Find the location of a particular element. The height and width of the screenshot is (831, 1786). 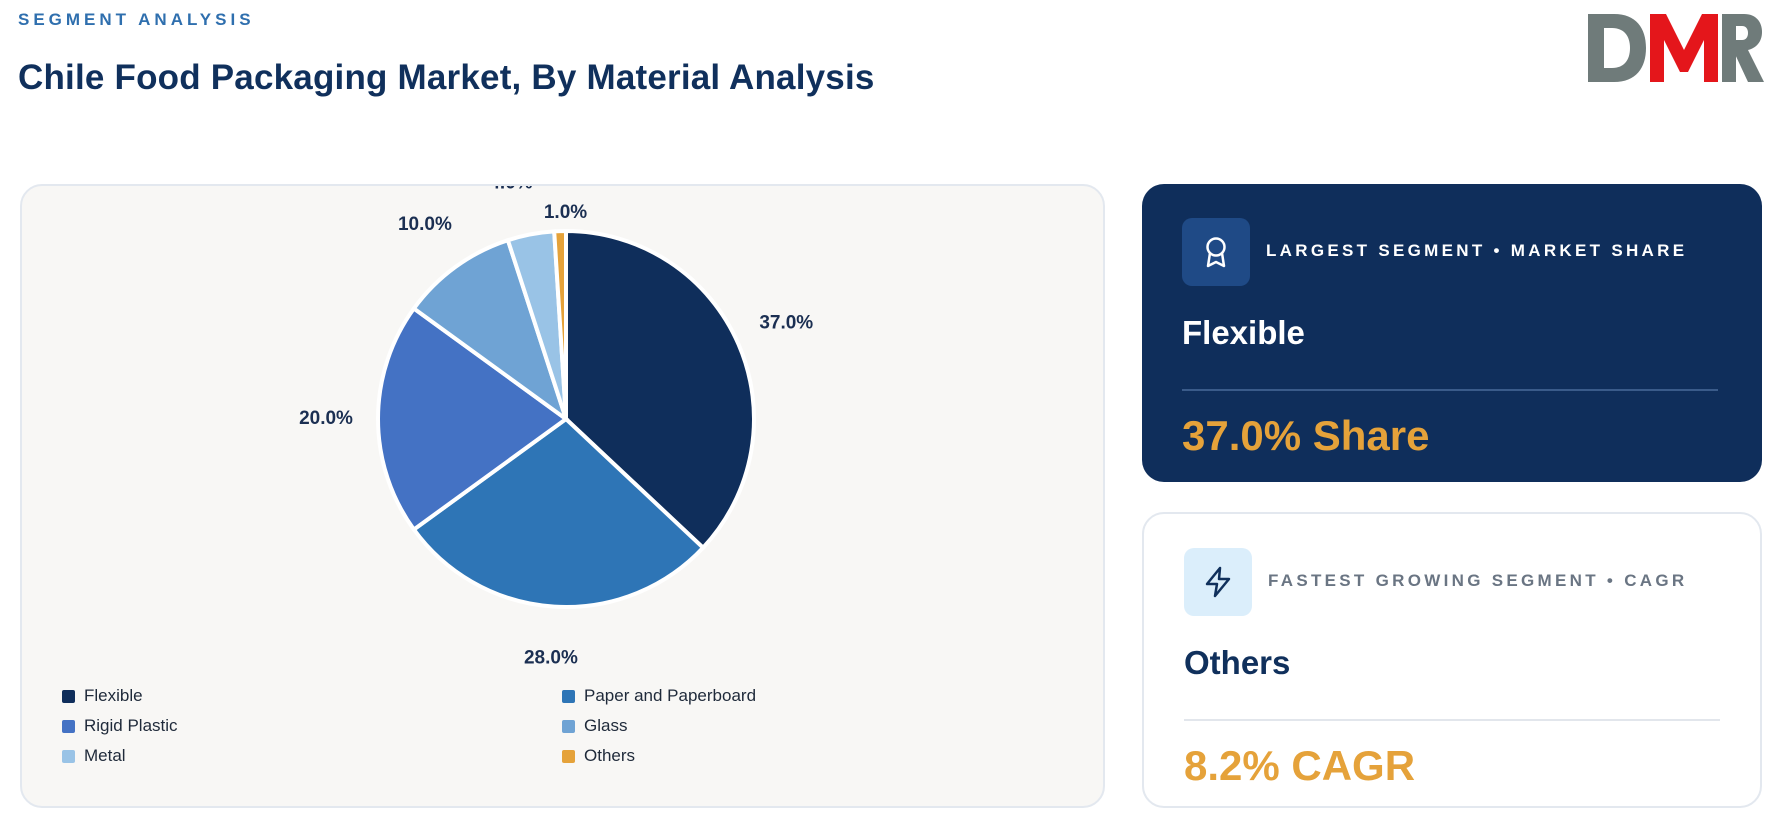

legend-item: Glass is located at coordinates (594, 726).